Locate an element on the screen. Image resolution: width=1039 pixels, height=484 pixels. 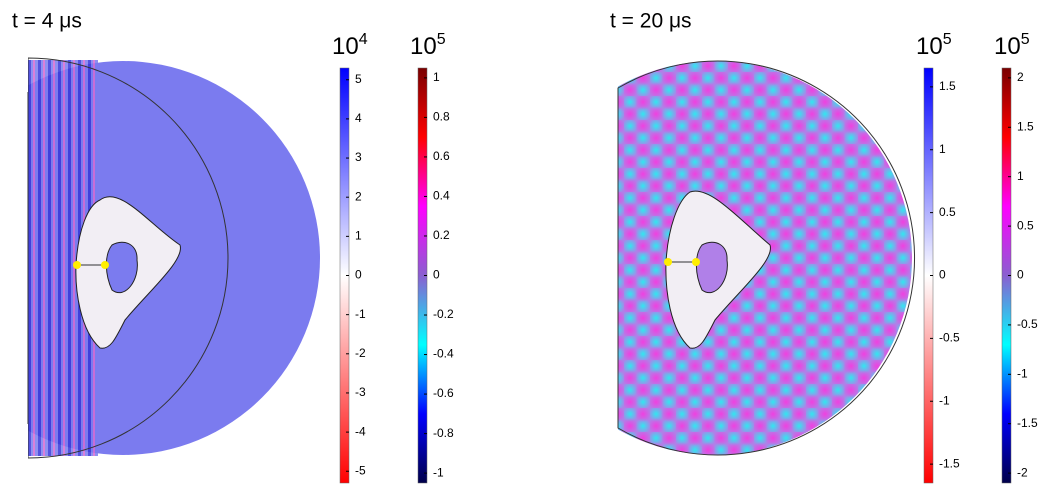
colorbar-tick-label: -5 is located at coordinates (360, 470).